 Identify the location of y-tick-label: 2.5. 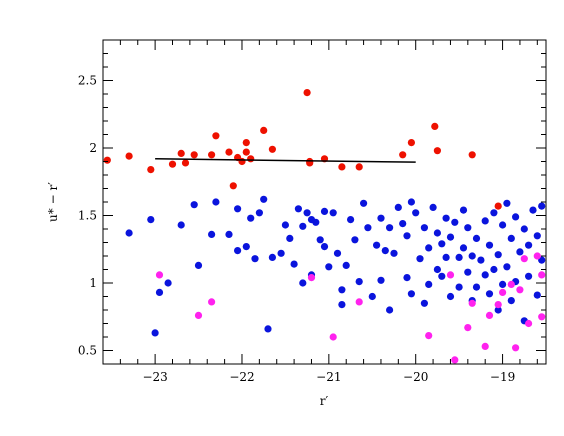
(87, 81).